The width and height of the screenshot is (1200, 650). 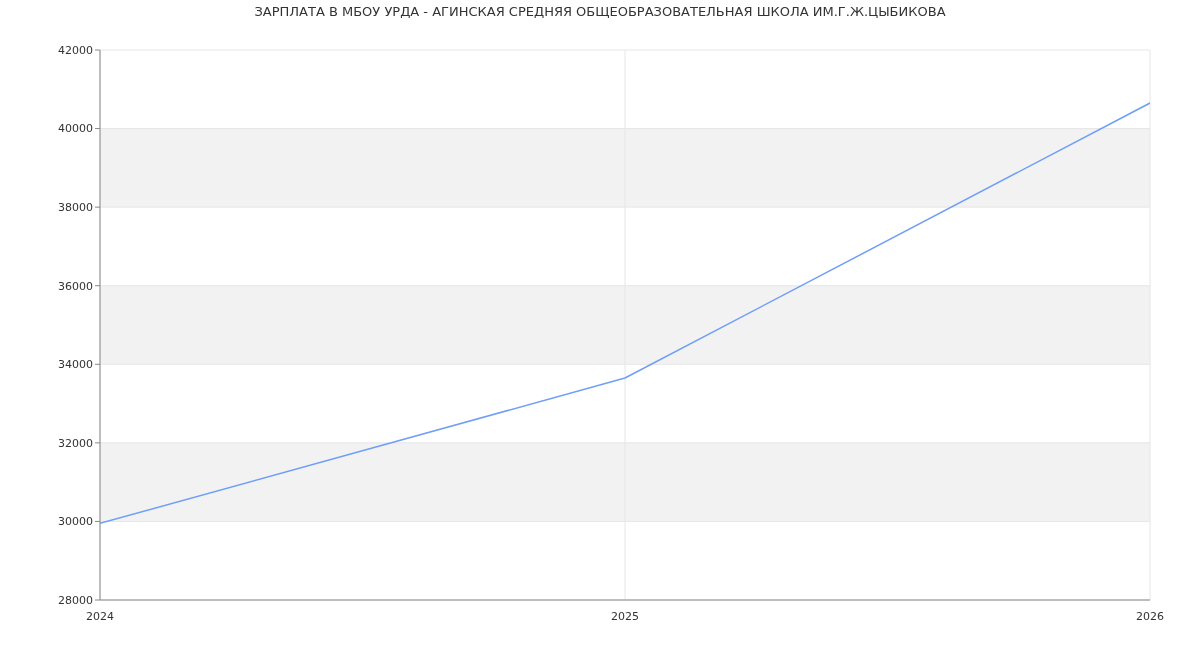 I want to click on y-tick-label: 38000, so click(x=75, y=208).